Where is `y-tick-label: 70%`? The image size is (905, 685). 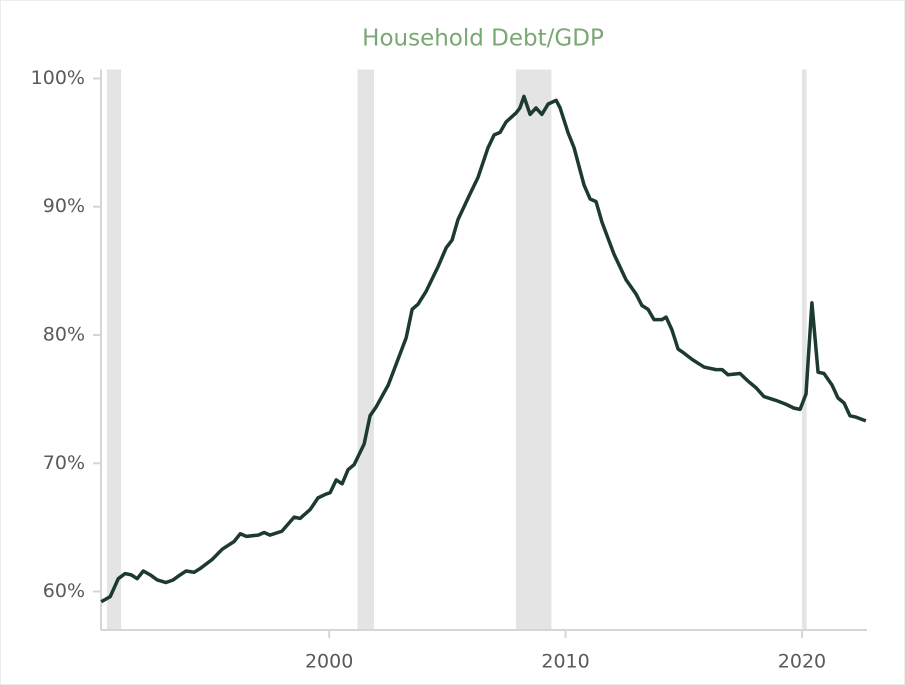 y-tick-label: 70% is located at coordinates (64, 463).